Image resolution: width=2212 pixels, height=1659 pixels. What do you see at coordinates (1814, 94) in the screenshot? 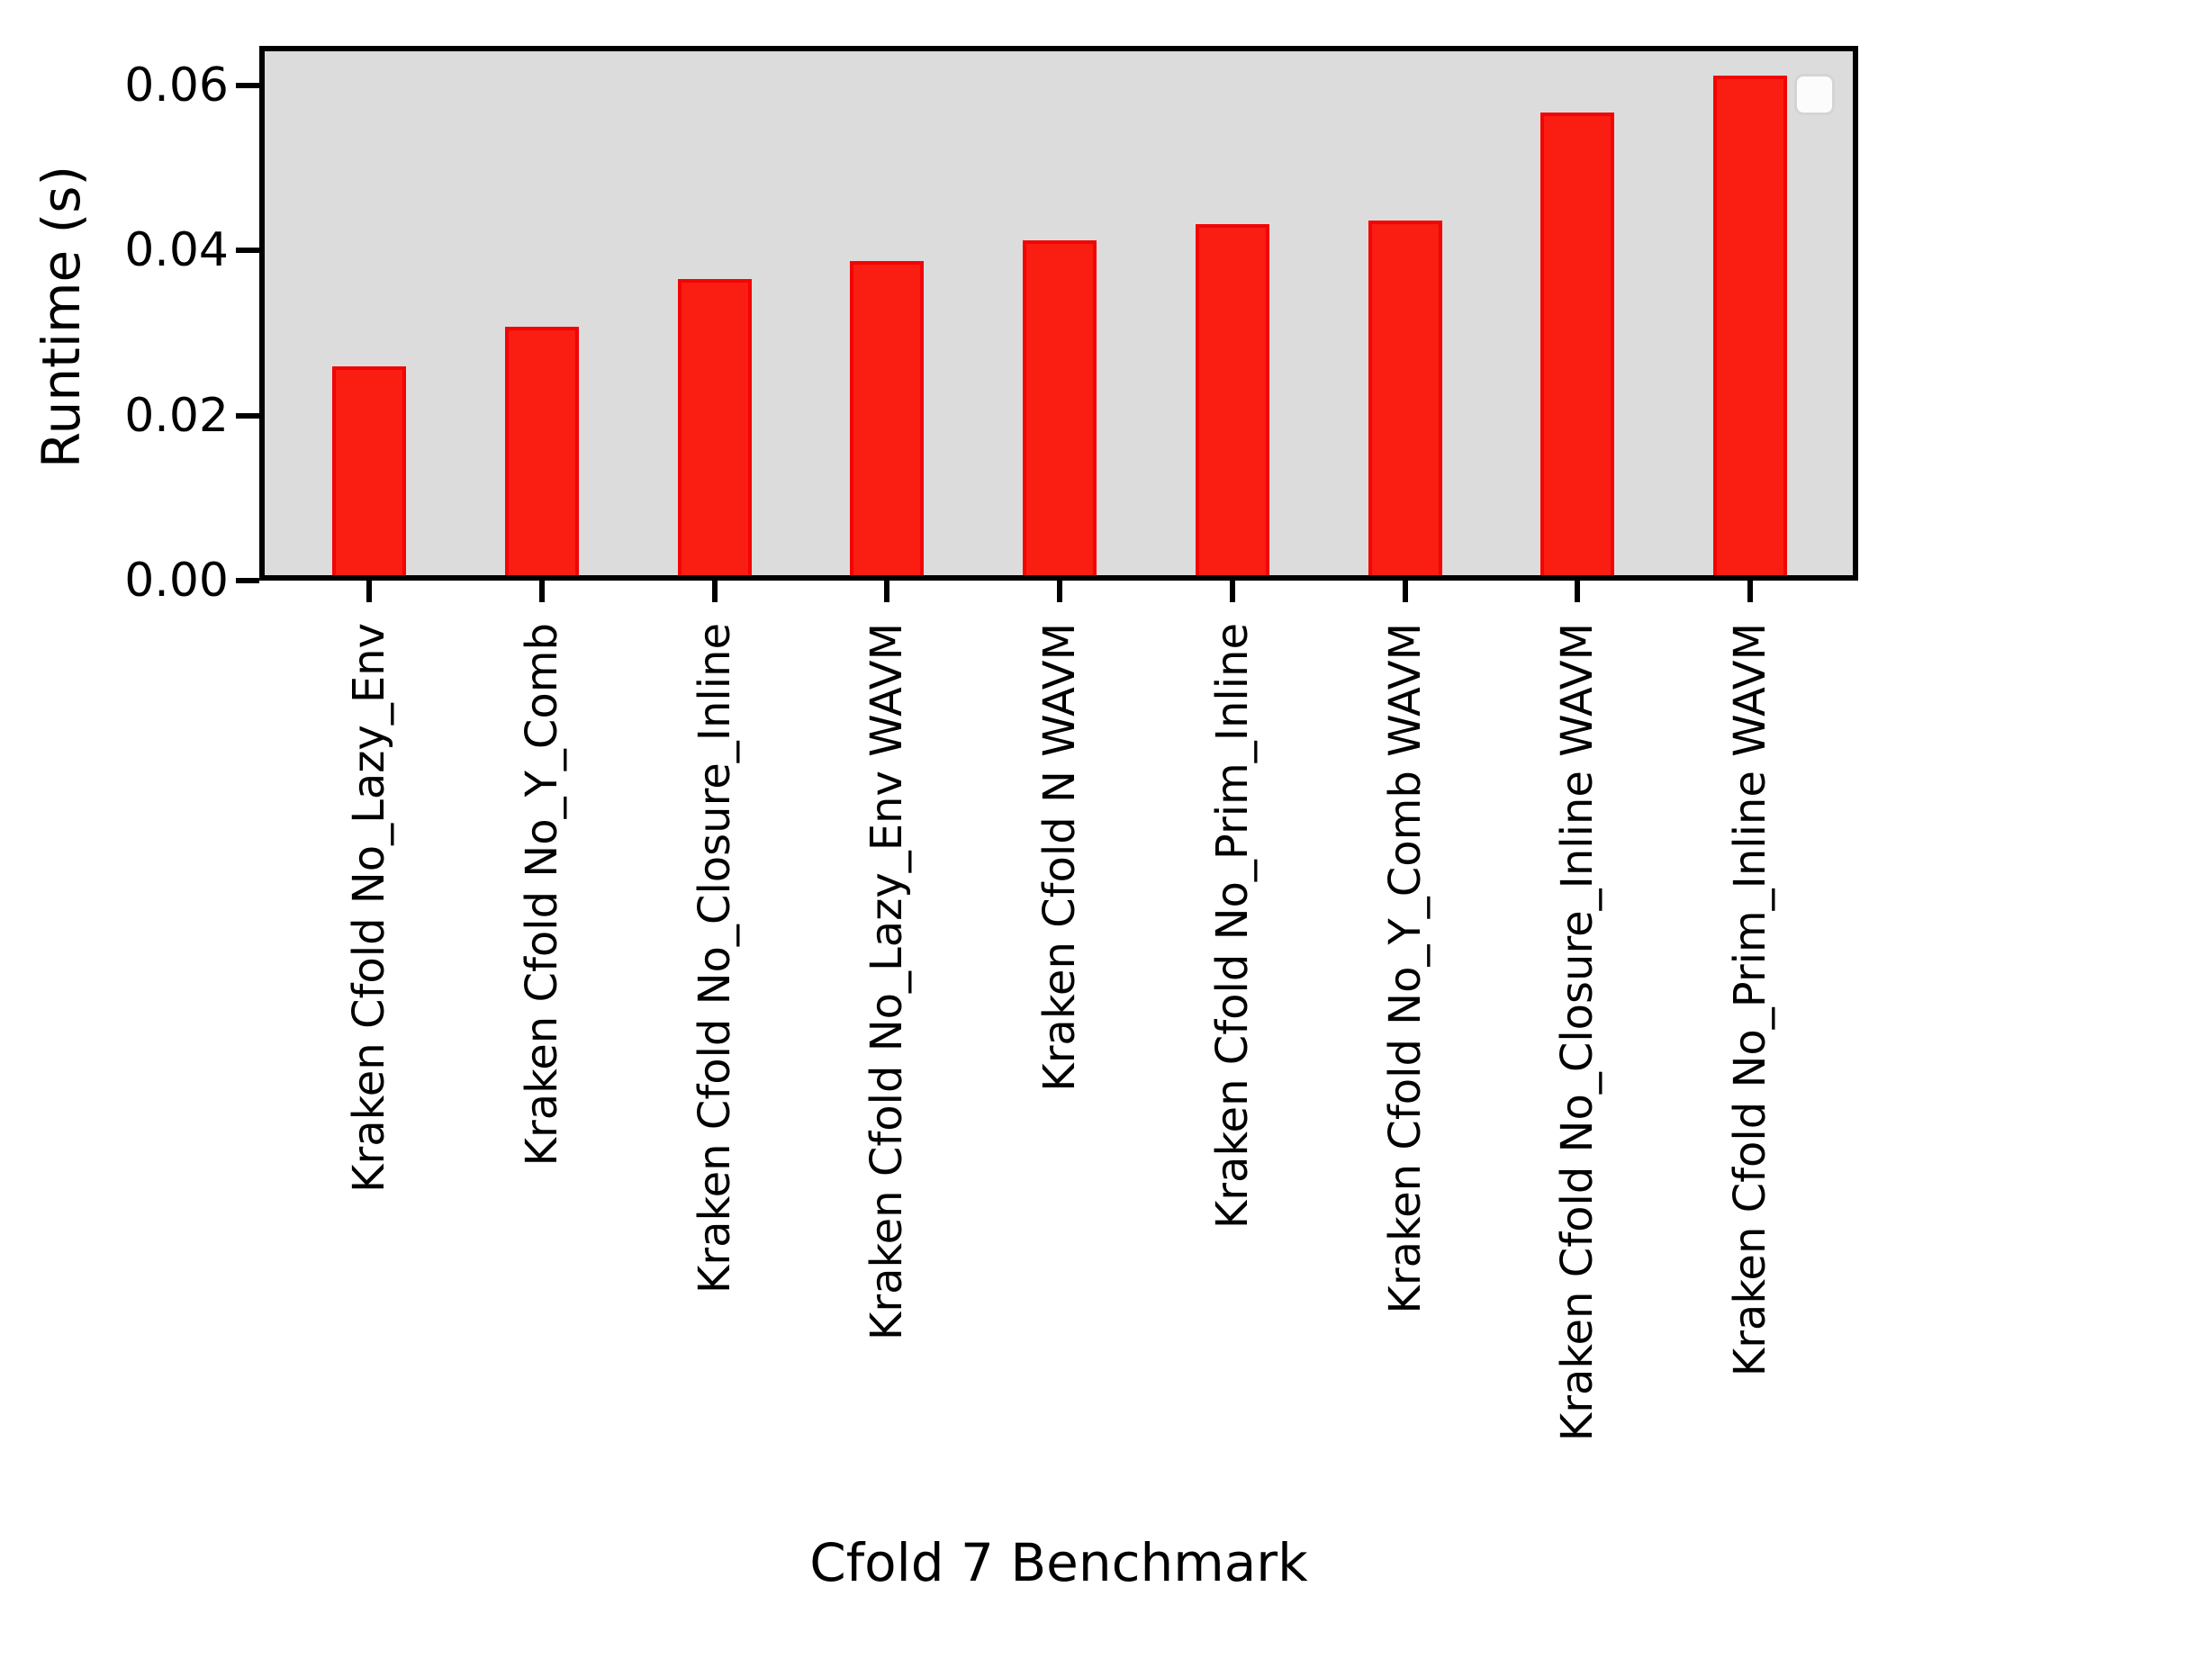
I see `legend-box` at bounding box center [1814, 94].